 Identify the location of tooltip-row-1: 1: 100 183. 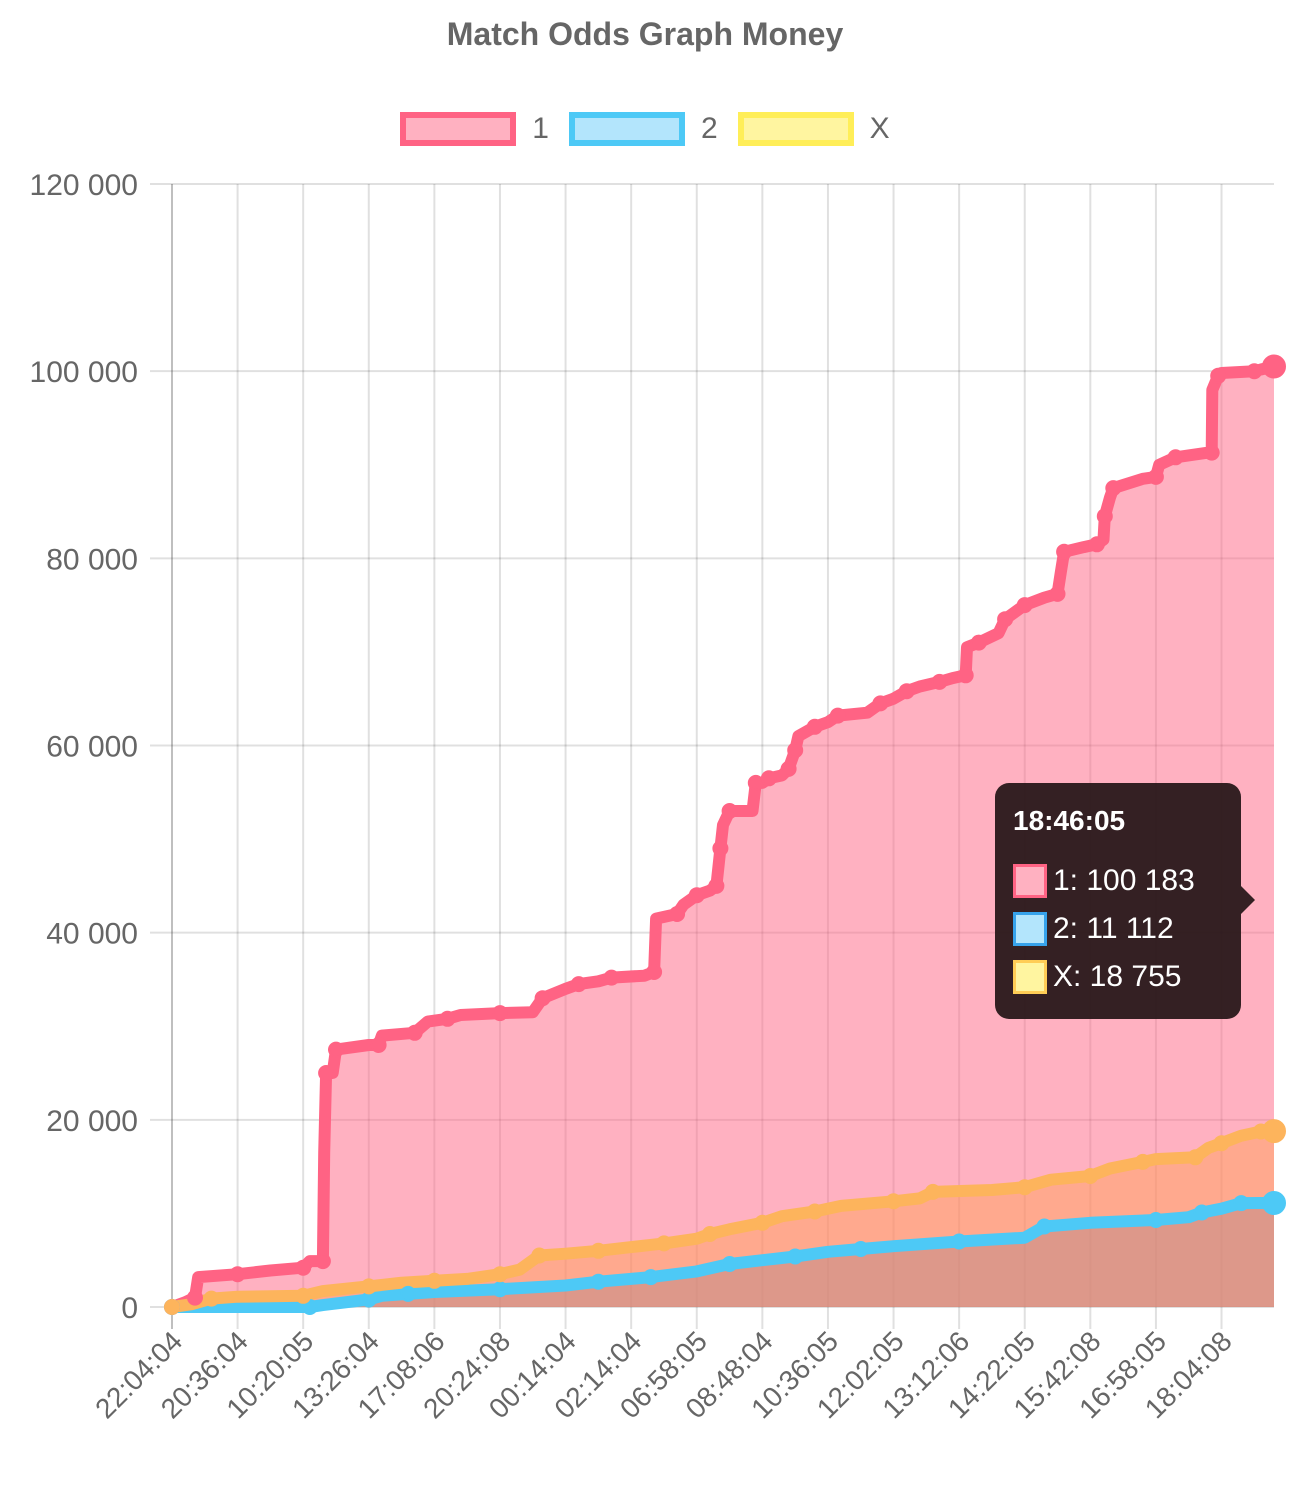
(1118, 881).